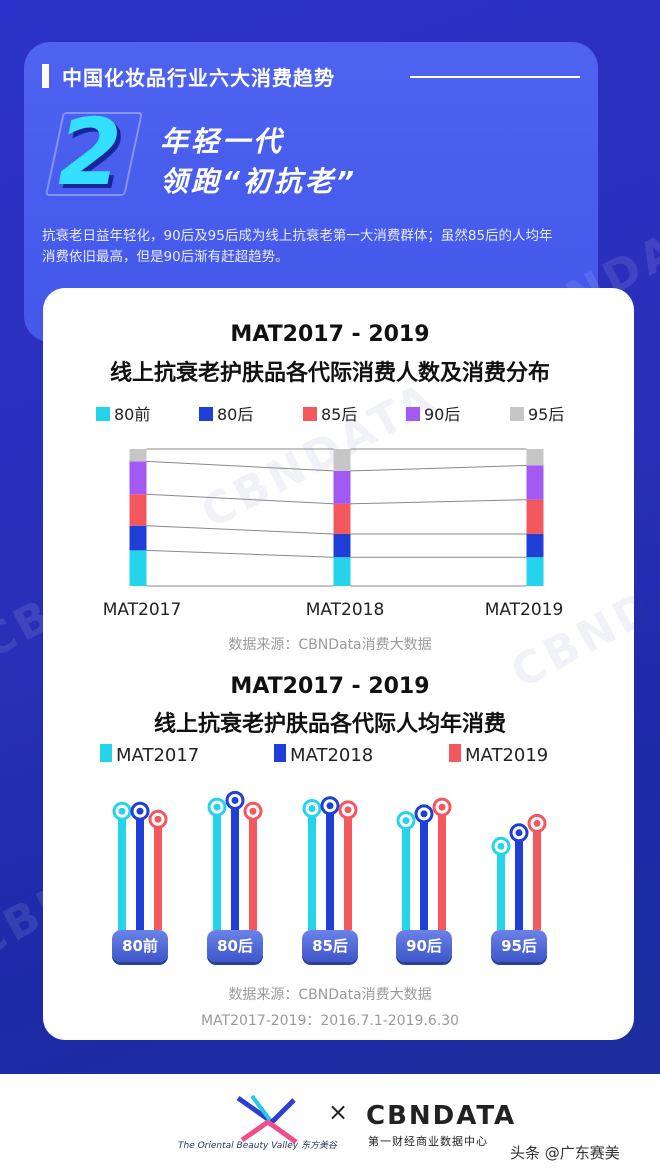  What do you see at coordinates (546, 414) in the screenshot?
I see `legend-label: 95后` at bounding box center [546, 414].